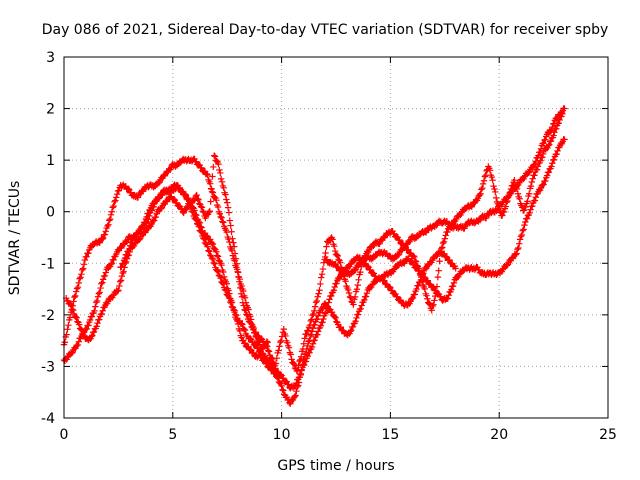  I want to click on y-tick-label: 2, so click(50, 110).